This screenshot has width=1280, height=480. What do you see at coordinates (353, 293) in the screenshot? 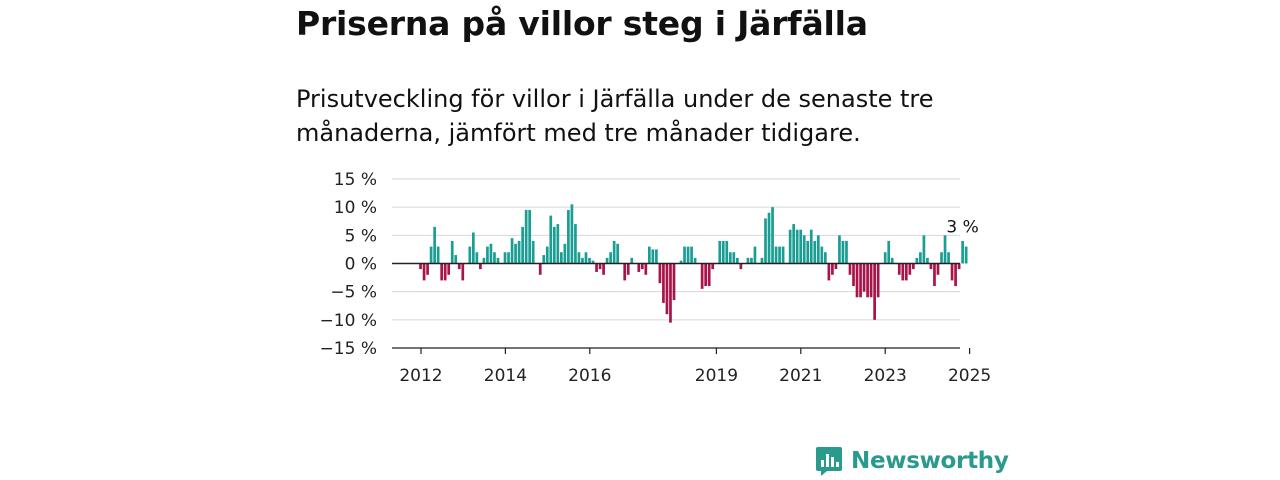
I see `y-tick-label: −5 %` at bounding box center [353, 293].